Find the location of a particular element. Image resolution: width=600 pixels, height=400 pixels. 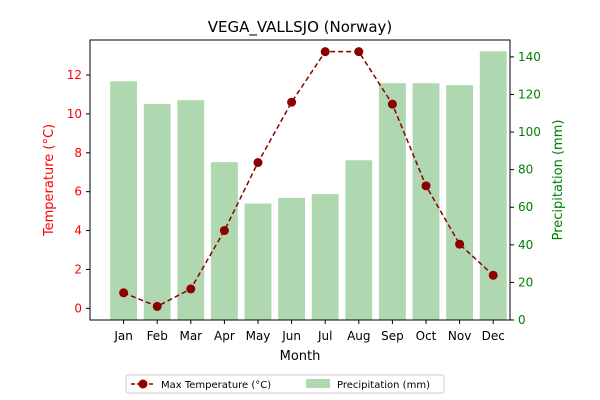

temperature-point-feb is located at coordinates (157, 306).